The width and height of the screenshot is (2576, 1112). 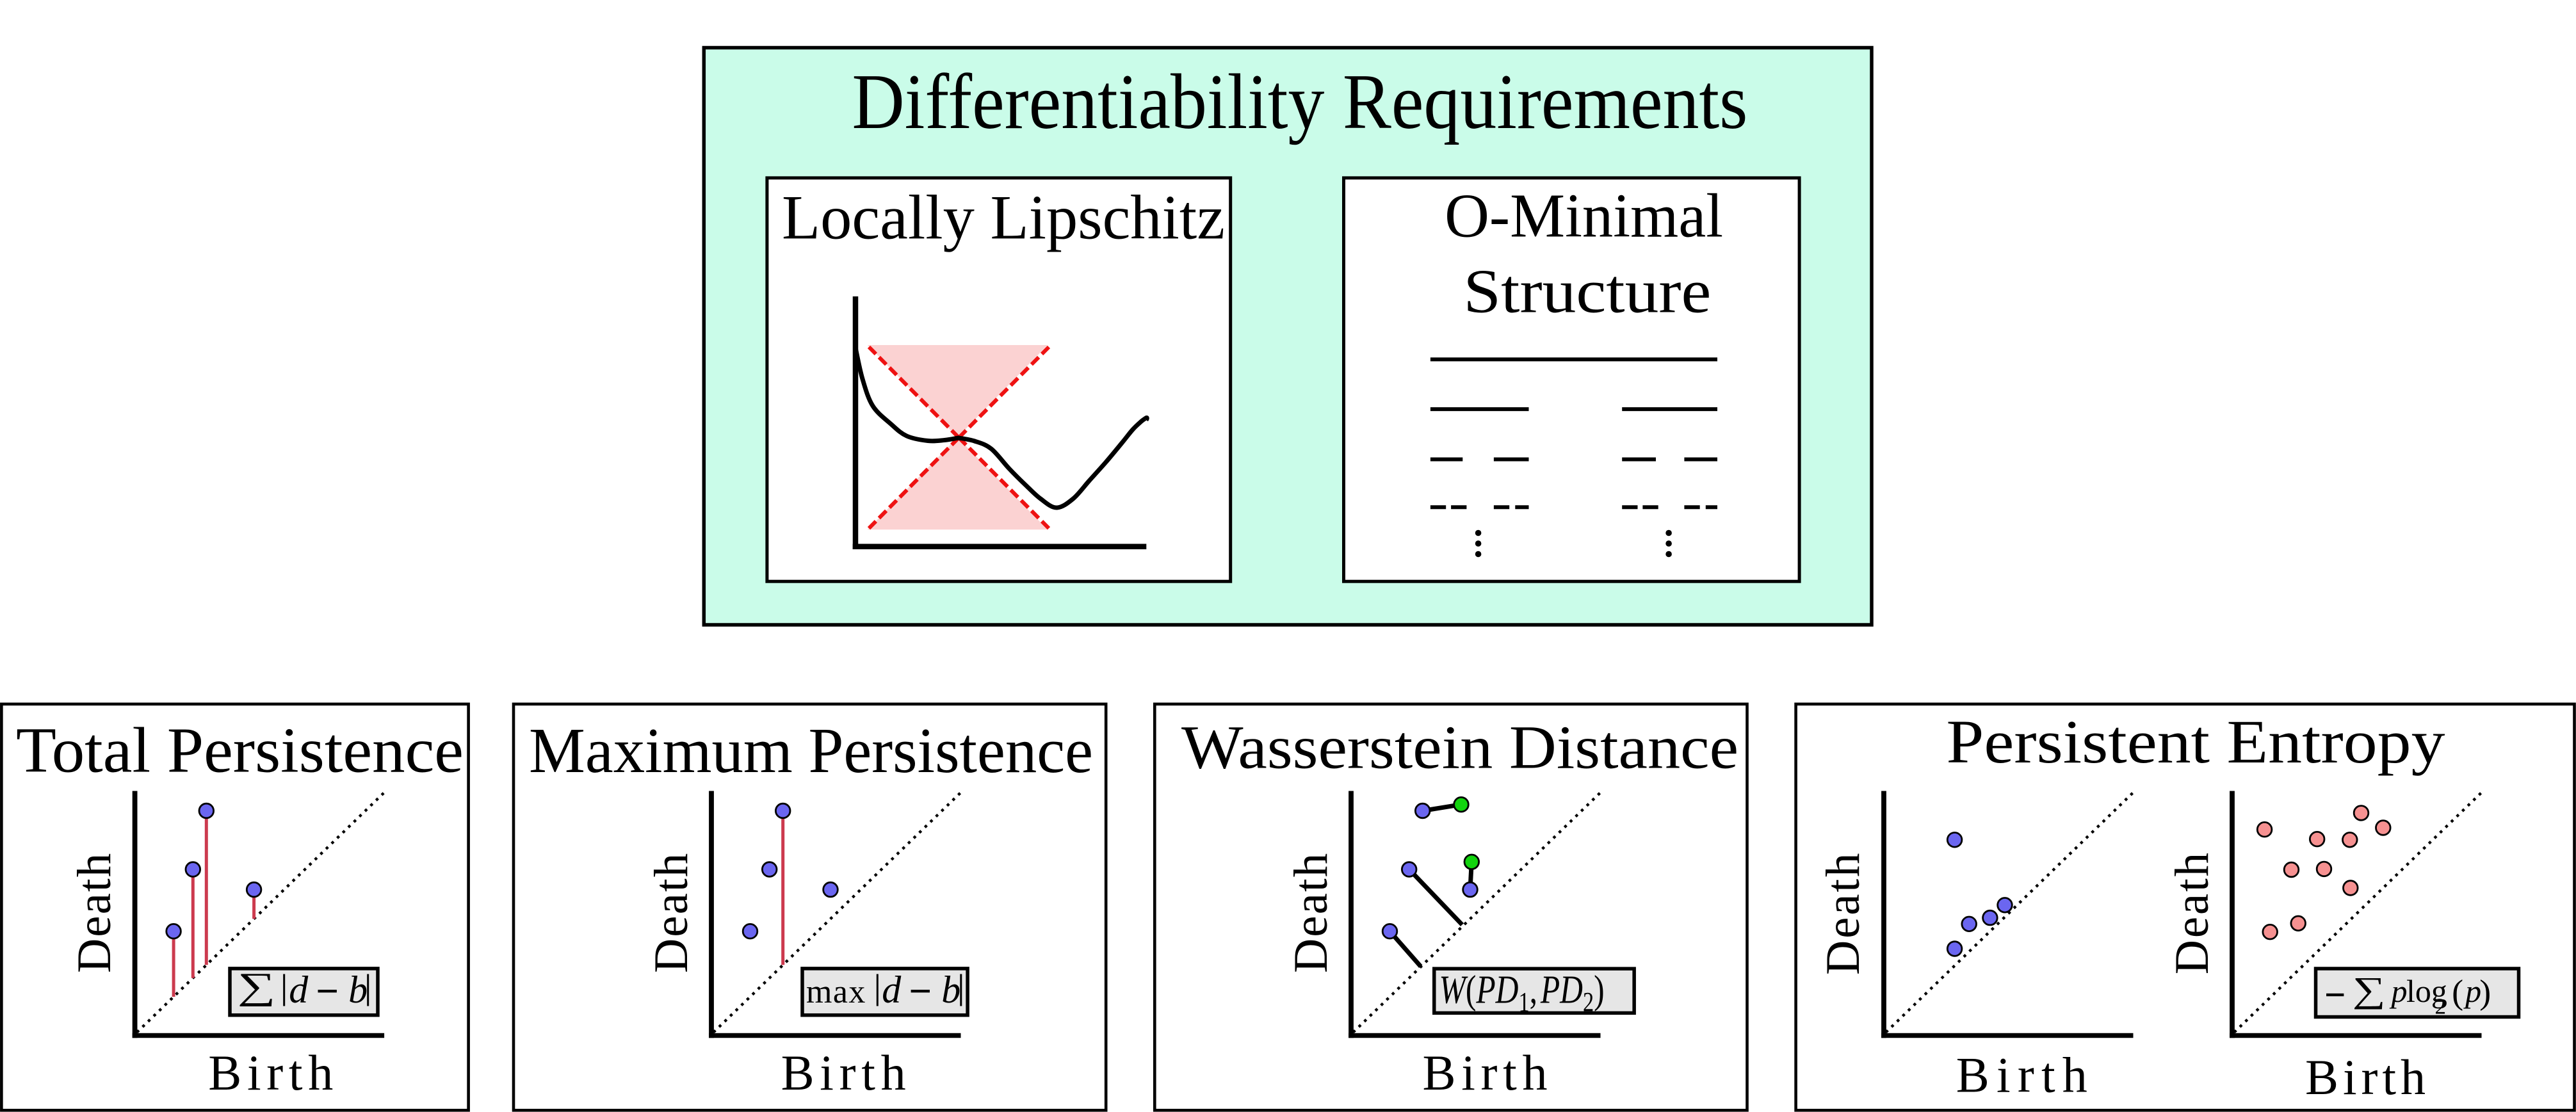 I want to click on svg-text: Maximum Persistence, so click(x=811, y=750).